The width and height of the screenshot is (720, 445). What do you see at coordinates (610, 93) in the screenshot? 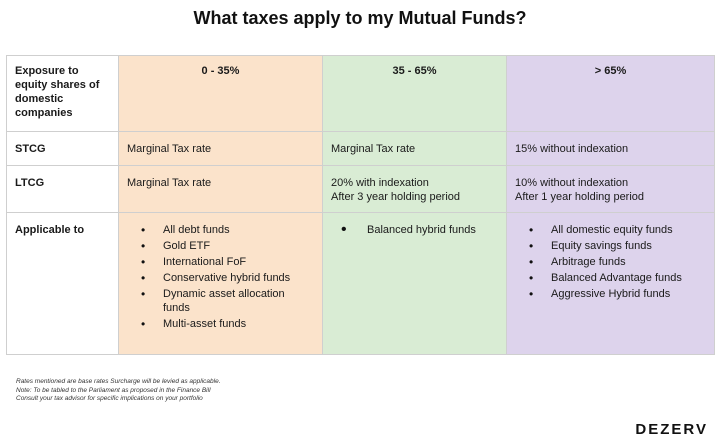
I see `column-header-high: > 65%` at bounding box center [610, 93].